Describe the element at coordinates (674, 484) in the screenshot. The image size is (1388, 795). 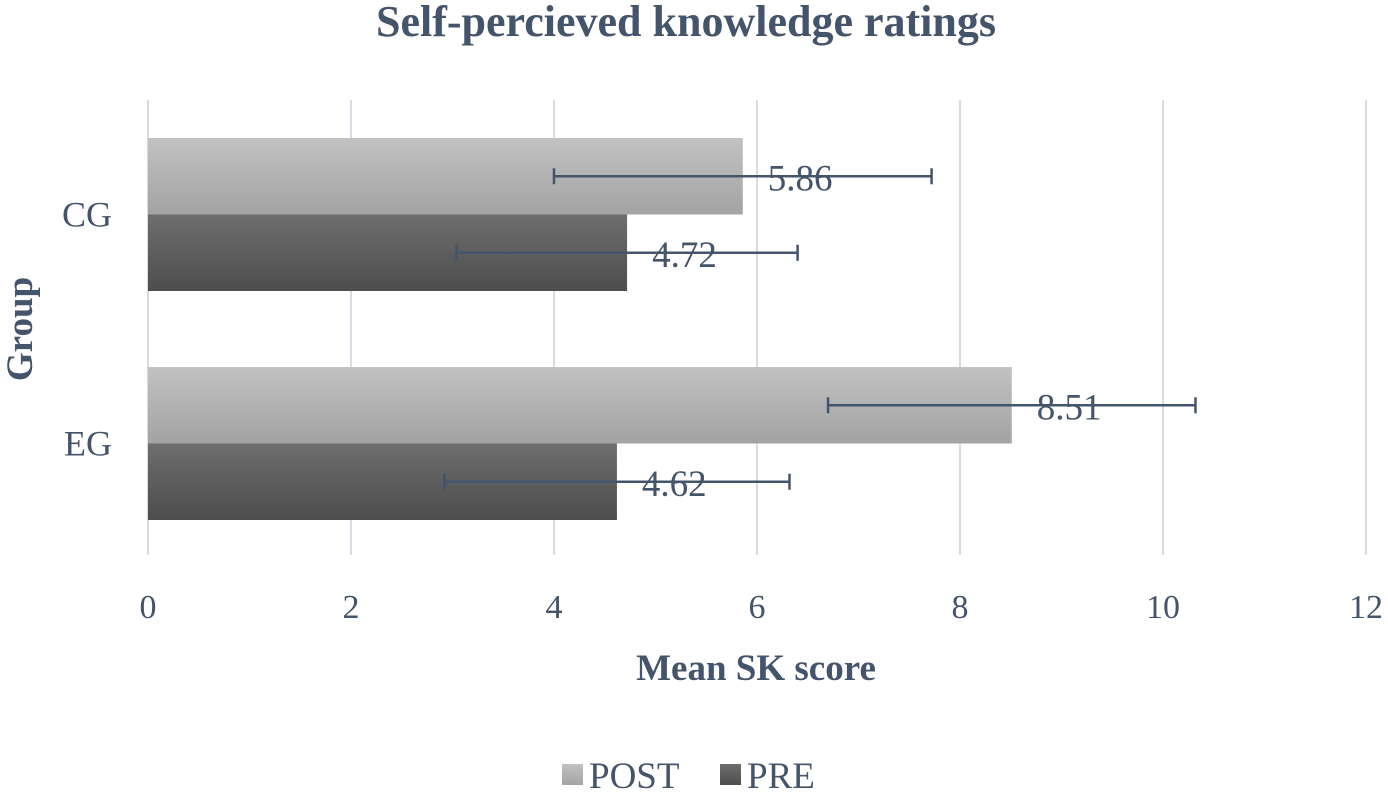
I see `data-label: 4.62` at that location.